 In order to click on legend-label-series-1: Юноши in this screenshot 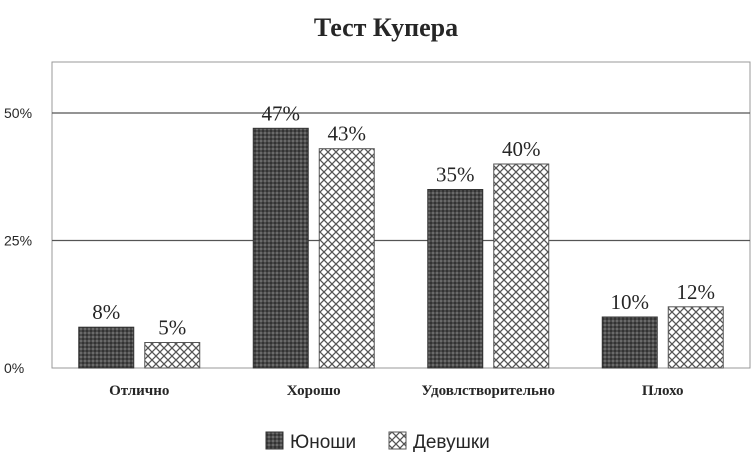, I will do `click(323, 442)`.